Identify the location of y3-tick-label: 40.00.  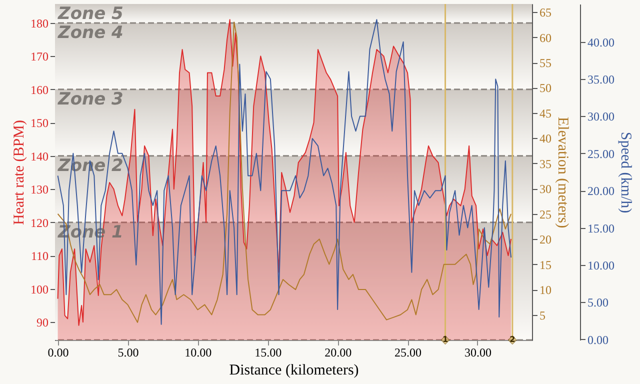
(601, 42).